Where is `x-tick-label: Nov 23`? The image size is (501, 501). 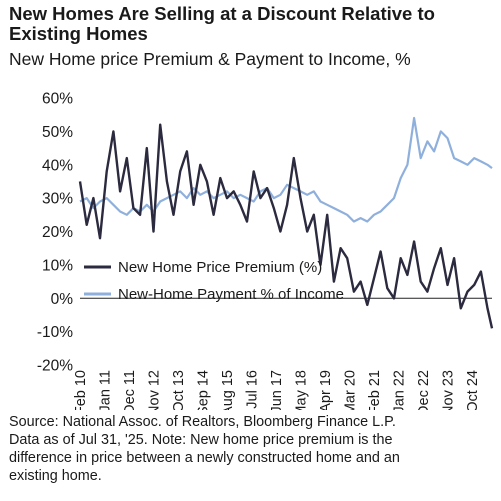
x-tick-label: Nov 23 is located at coordinates (448, 390).